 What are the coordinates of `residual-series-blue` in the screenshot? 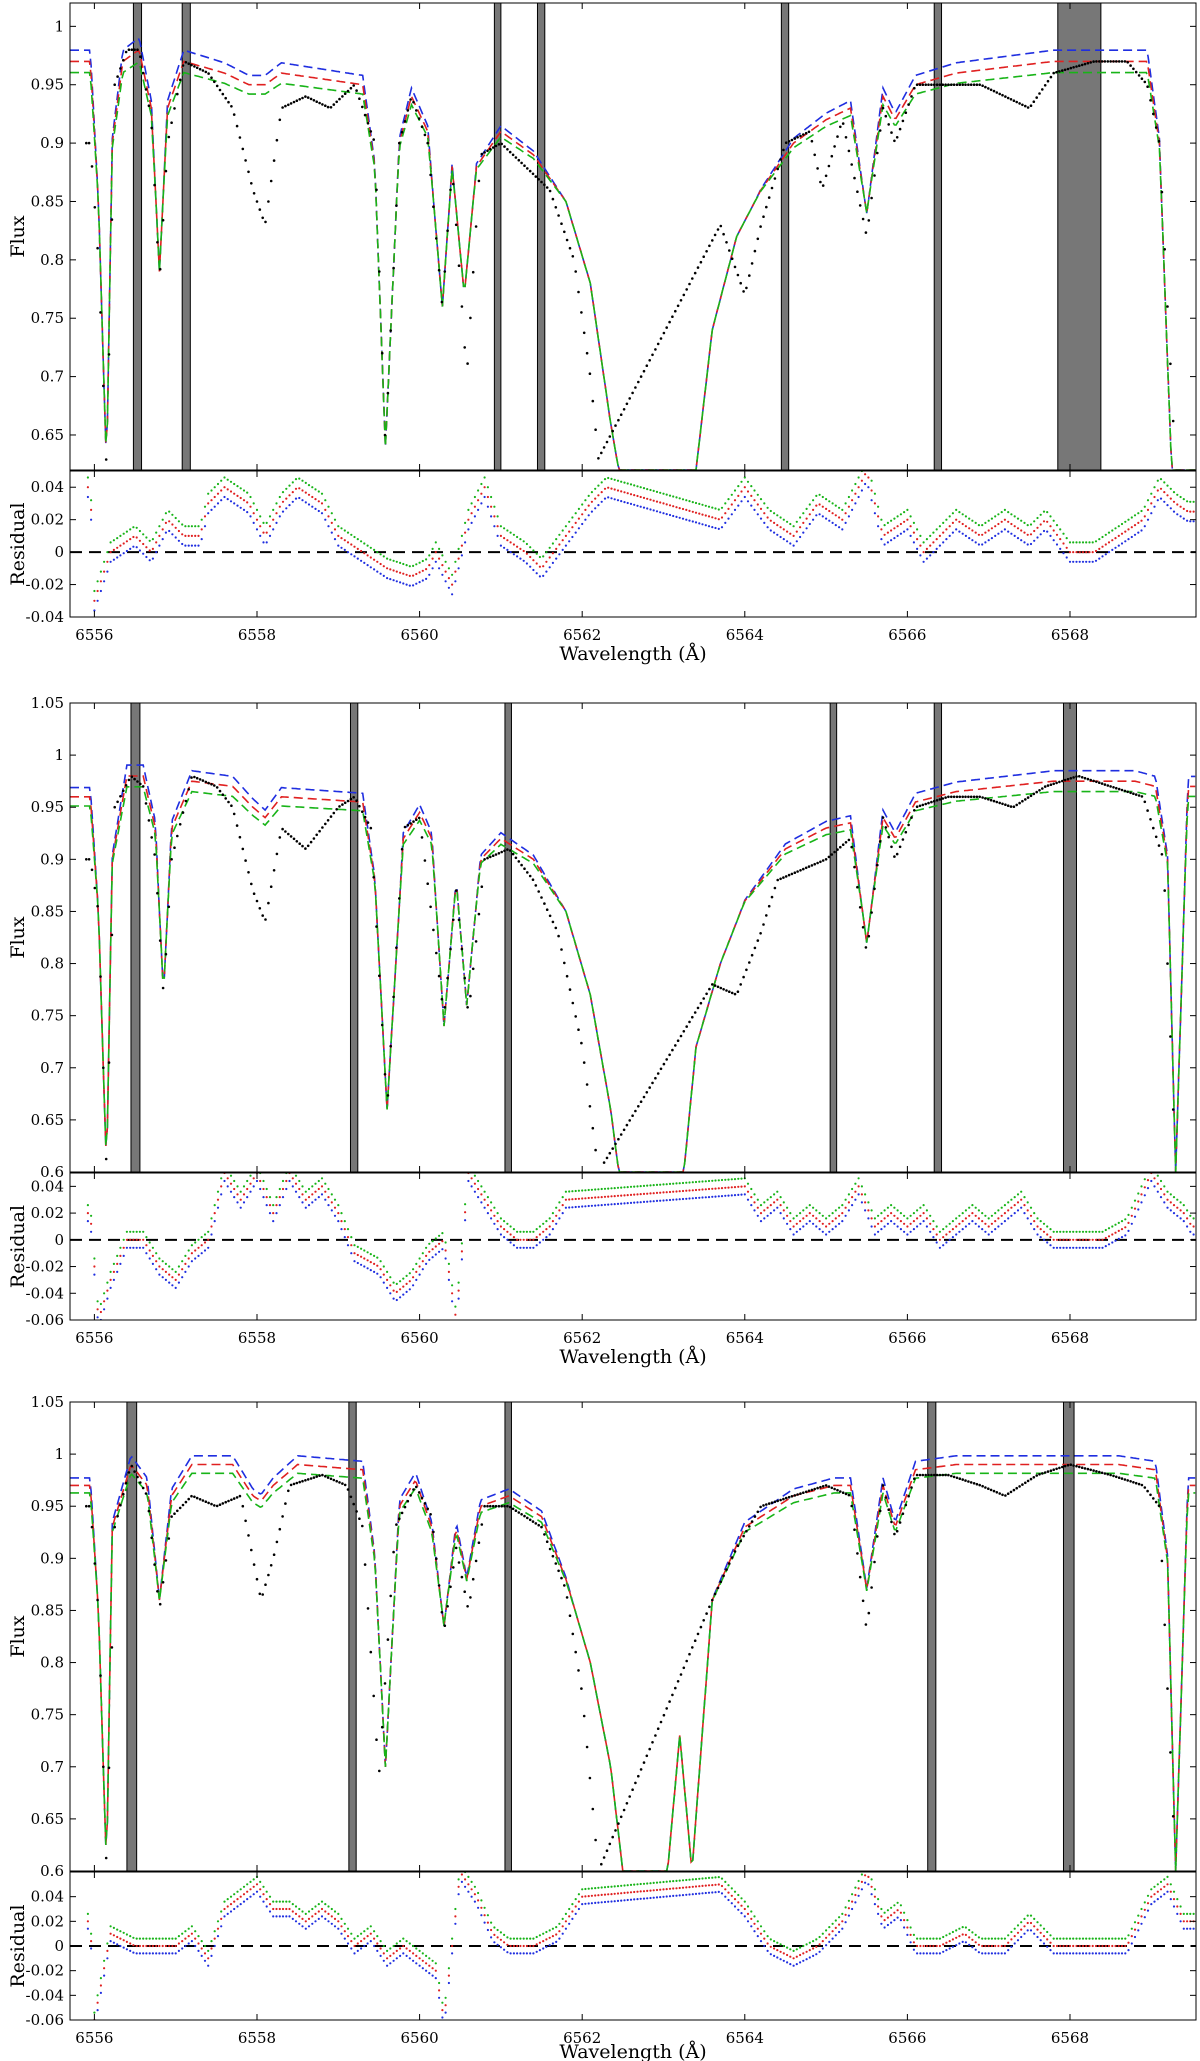 It's located at (640, 547).